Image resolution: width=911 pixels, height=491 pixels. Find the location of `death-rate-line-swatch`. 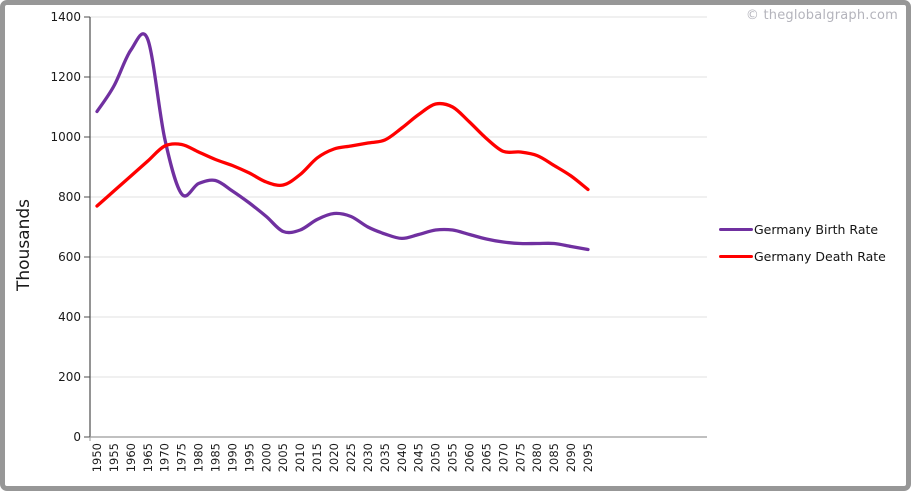

death-rate-line-swatch is located at coordinates (736, 256).